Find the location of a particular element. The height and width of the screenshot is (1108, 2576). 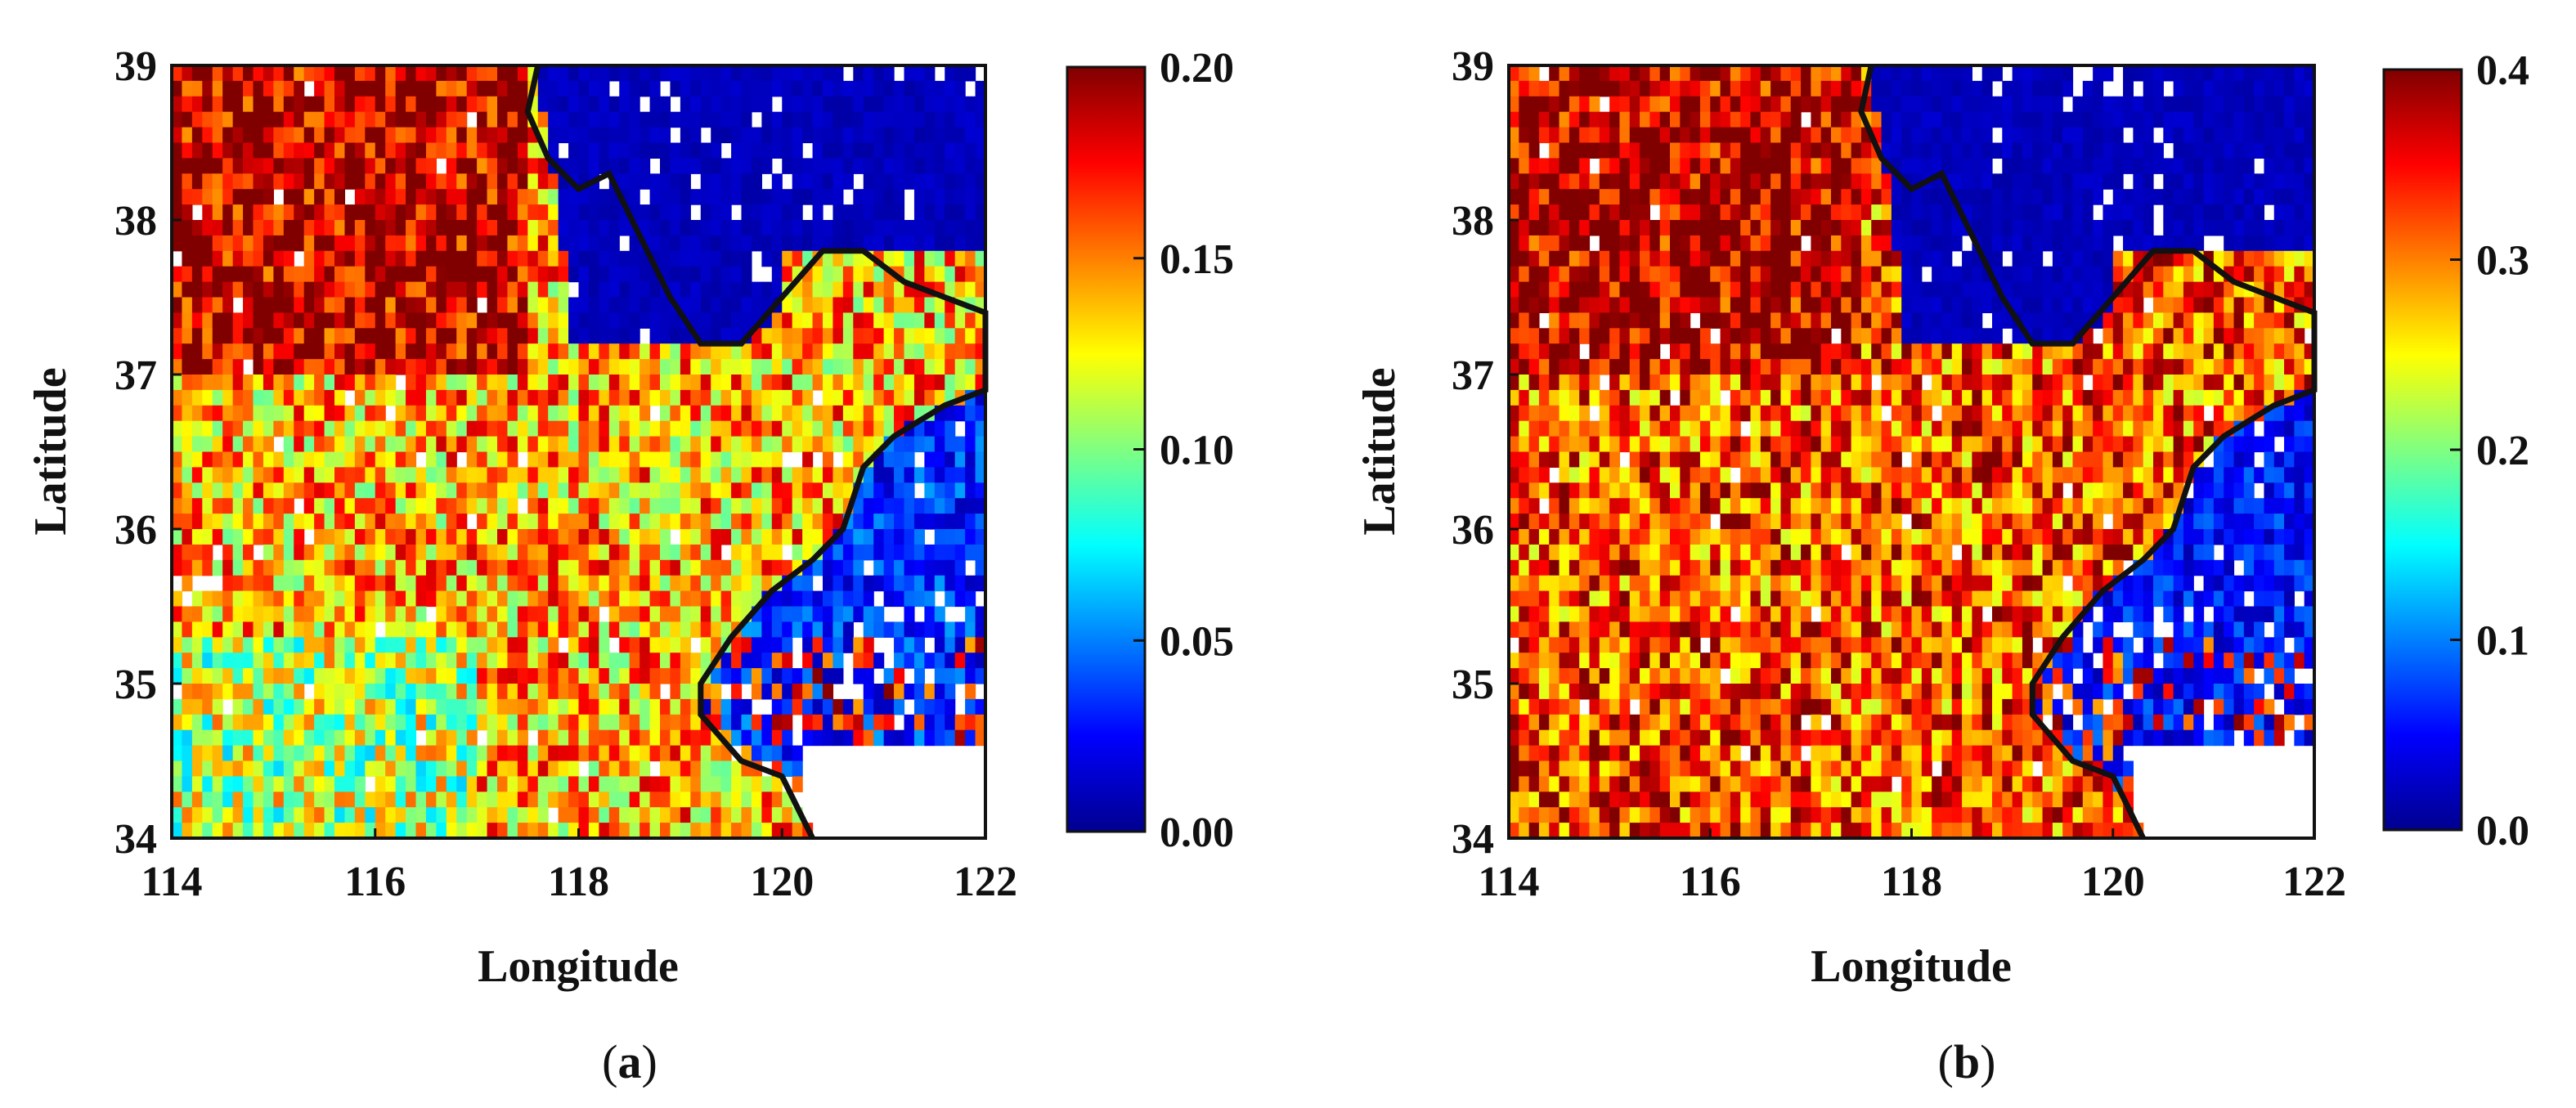

y-tick-label: 35 is located at coordinates (135, 685).